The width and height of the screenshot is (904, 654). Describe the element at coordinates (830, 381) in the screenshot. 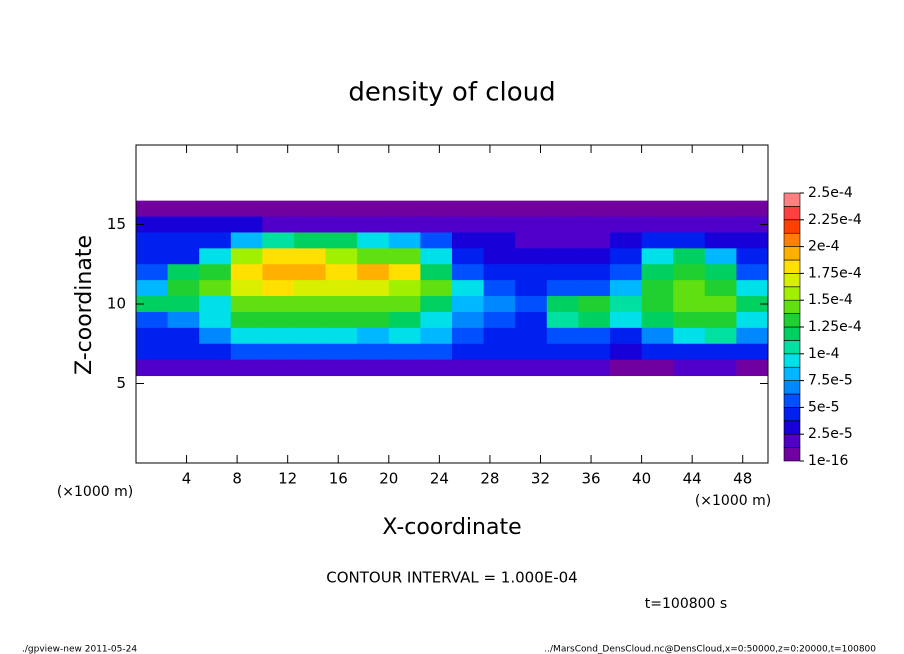

I see `colorbar-label: 7.5e-5` at that location.